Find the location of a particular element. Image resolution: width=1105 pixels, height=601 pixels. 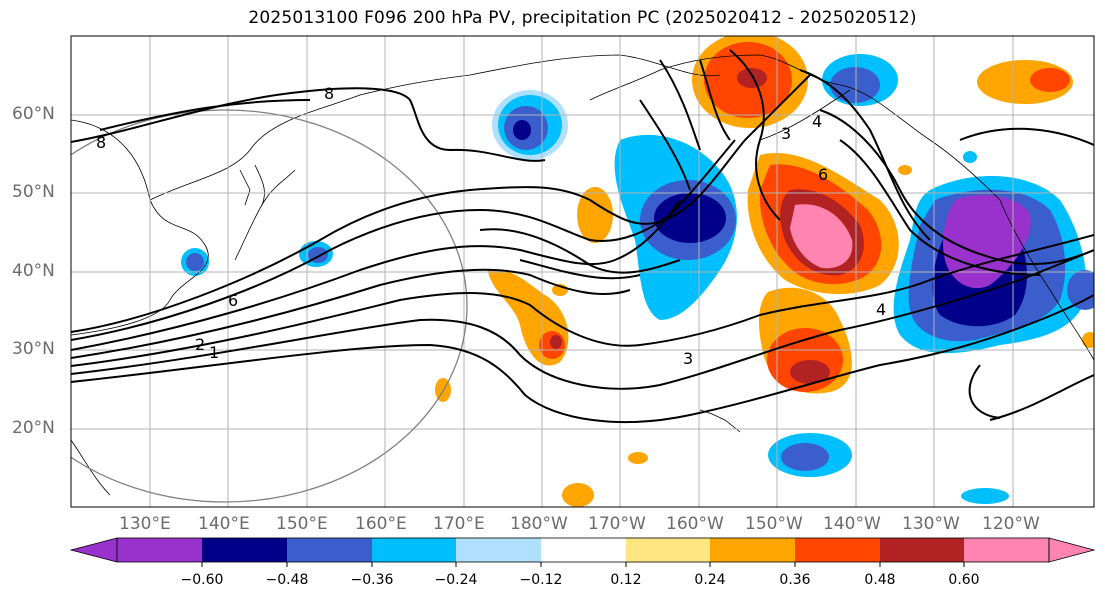

lon-label: 130°W is located at coordinates (931, 524).